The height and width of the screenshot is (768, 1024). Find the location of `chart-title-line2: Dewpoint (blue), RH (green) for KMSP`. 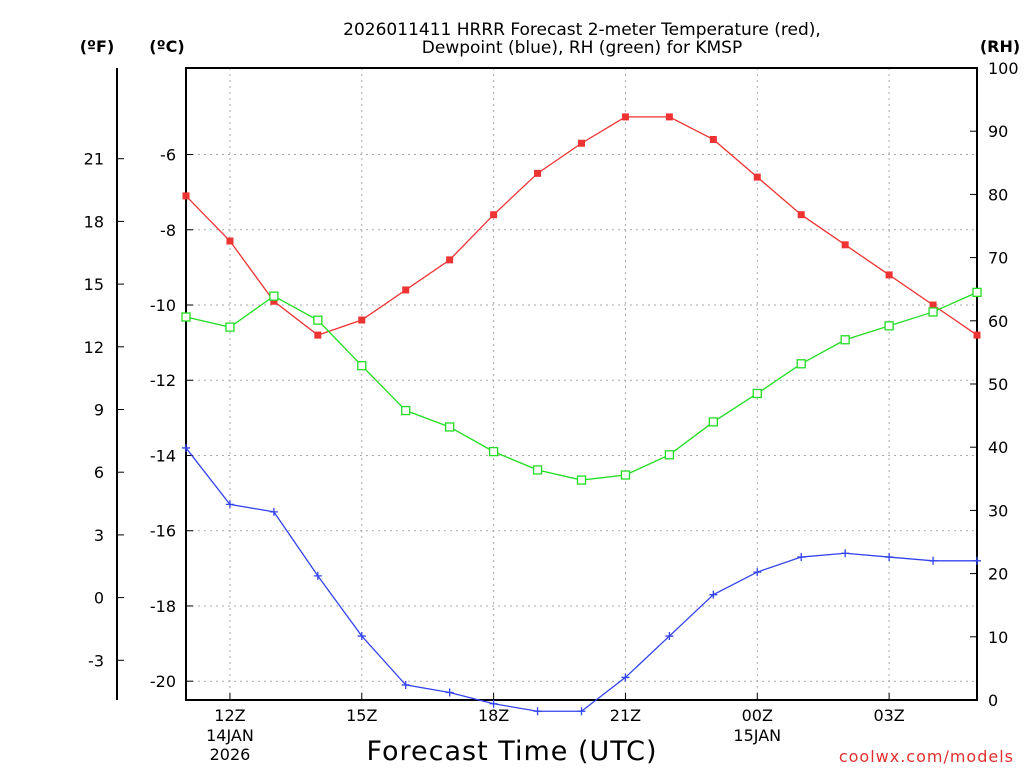

chart-title-line2: Dewpoint (blue), RH (green) for KMSP is located at coordinates (582, 48).